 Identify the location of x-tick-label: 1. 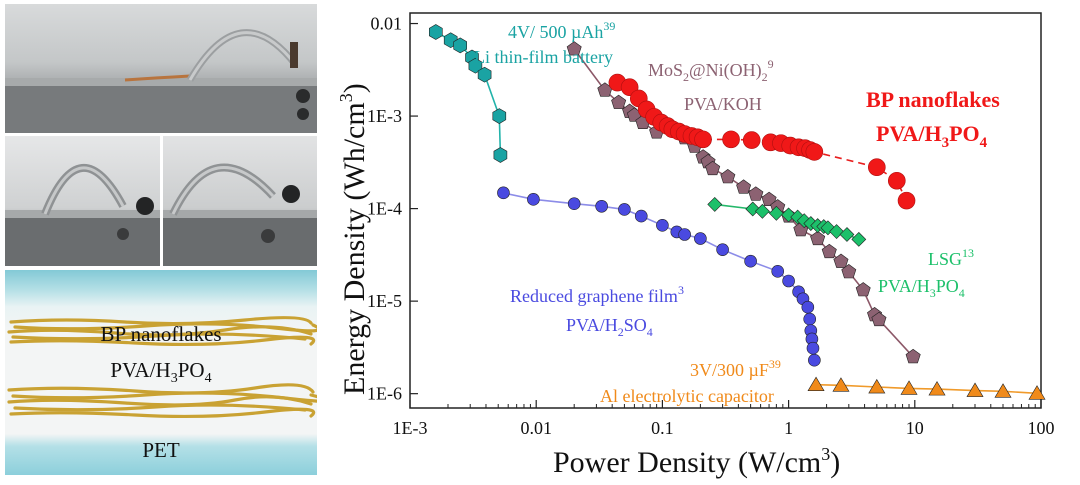
(788, 428).